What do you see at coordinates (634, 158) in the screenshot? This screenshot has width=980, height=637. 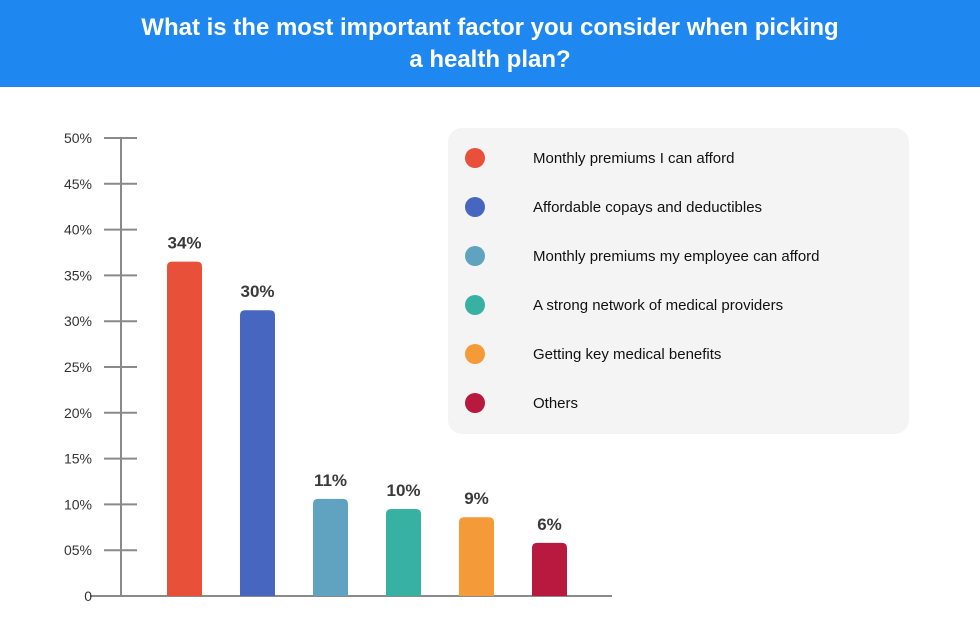 I see `legend-label: Monthly premiums I can afford` at bounding box center [634, 158].